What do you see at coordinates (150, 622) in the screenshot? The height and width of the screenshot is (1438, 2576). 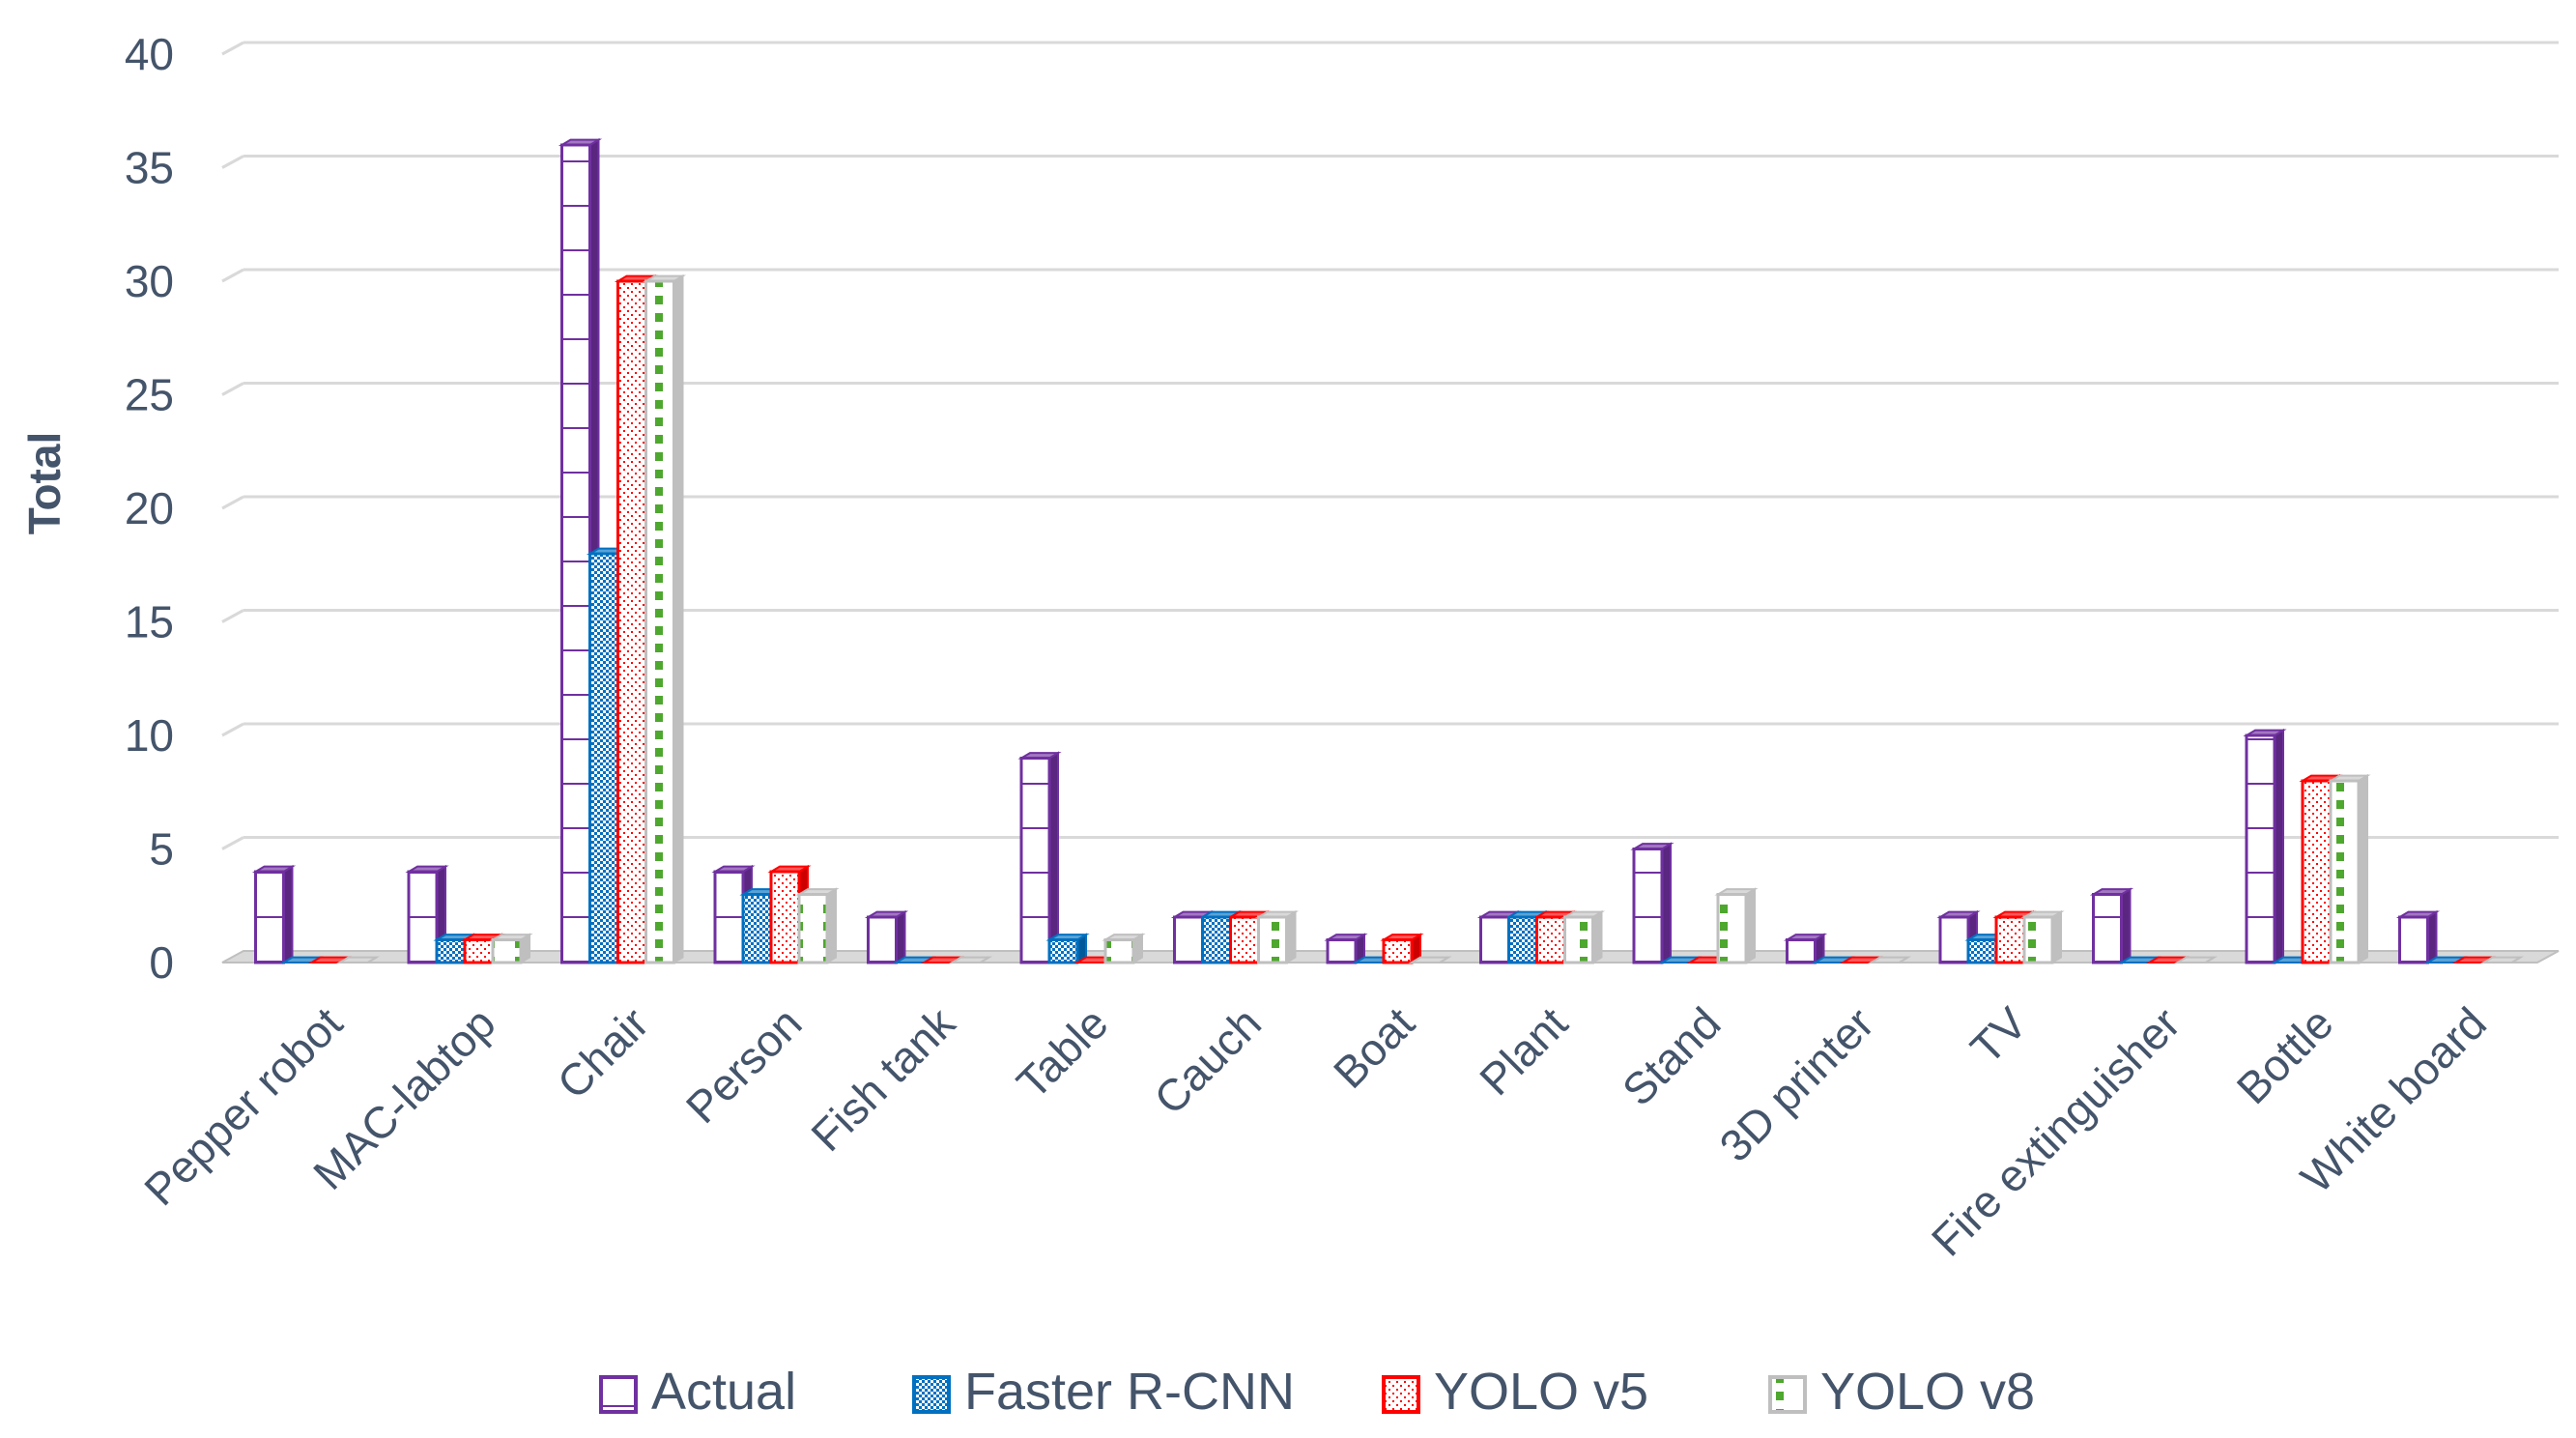 I see `y-tick-label: 15` at bounding box center [150, 622].